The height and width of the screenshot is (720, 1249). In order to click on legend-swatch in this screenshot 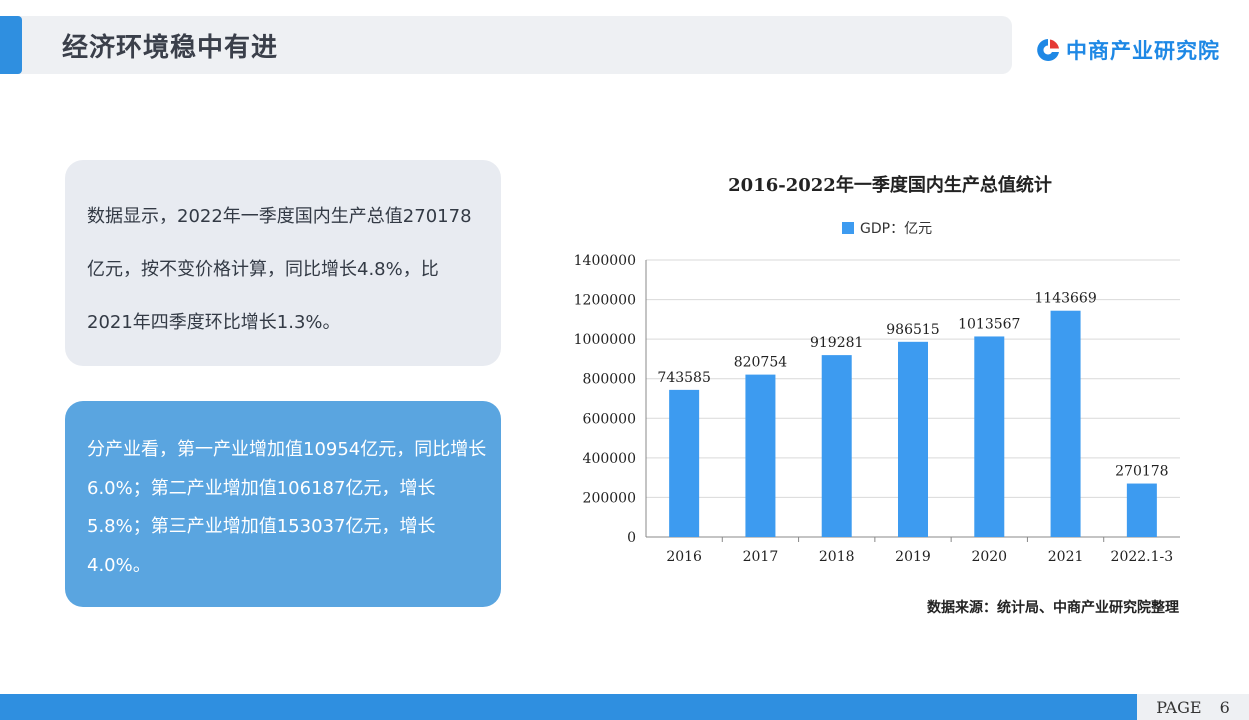, I will do `click(848, 228)`.